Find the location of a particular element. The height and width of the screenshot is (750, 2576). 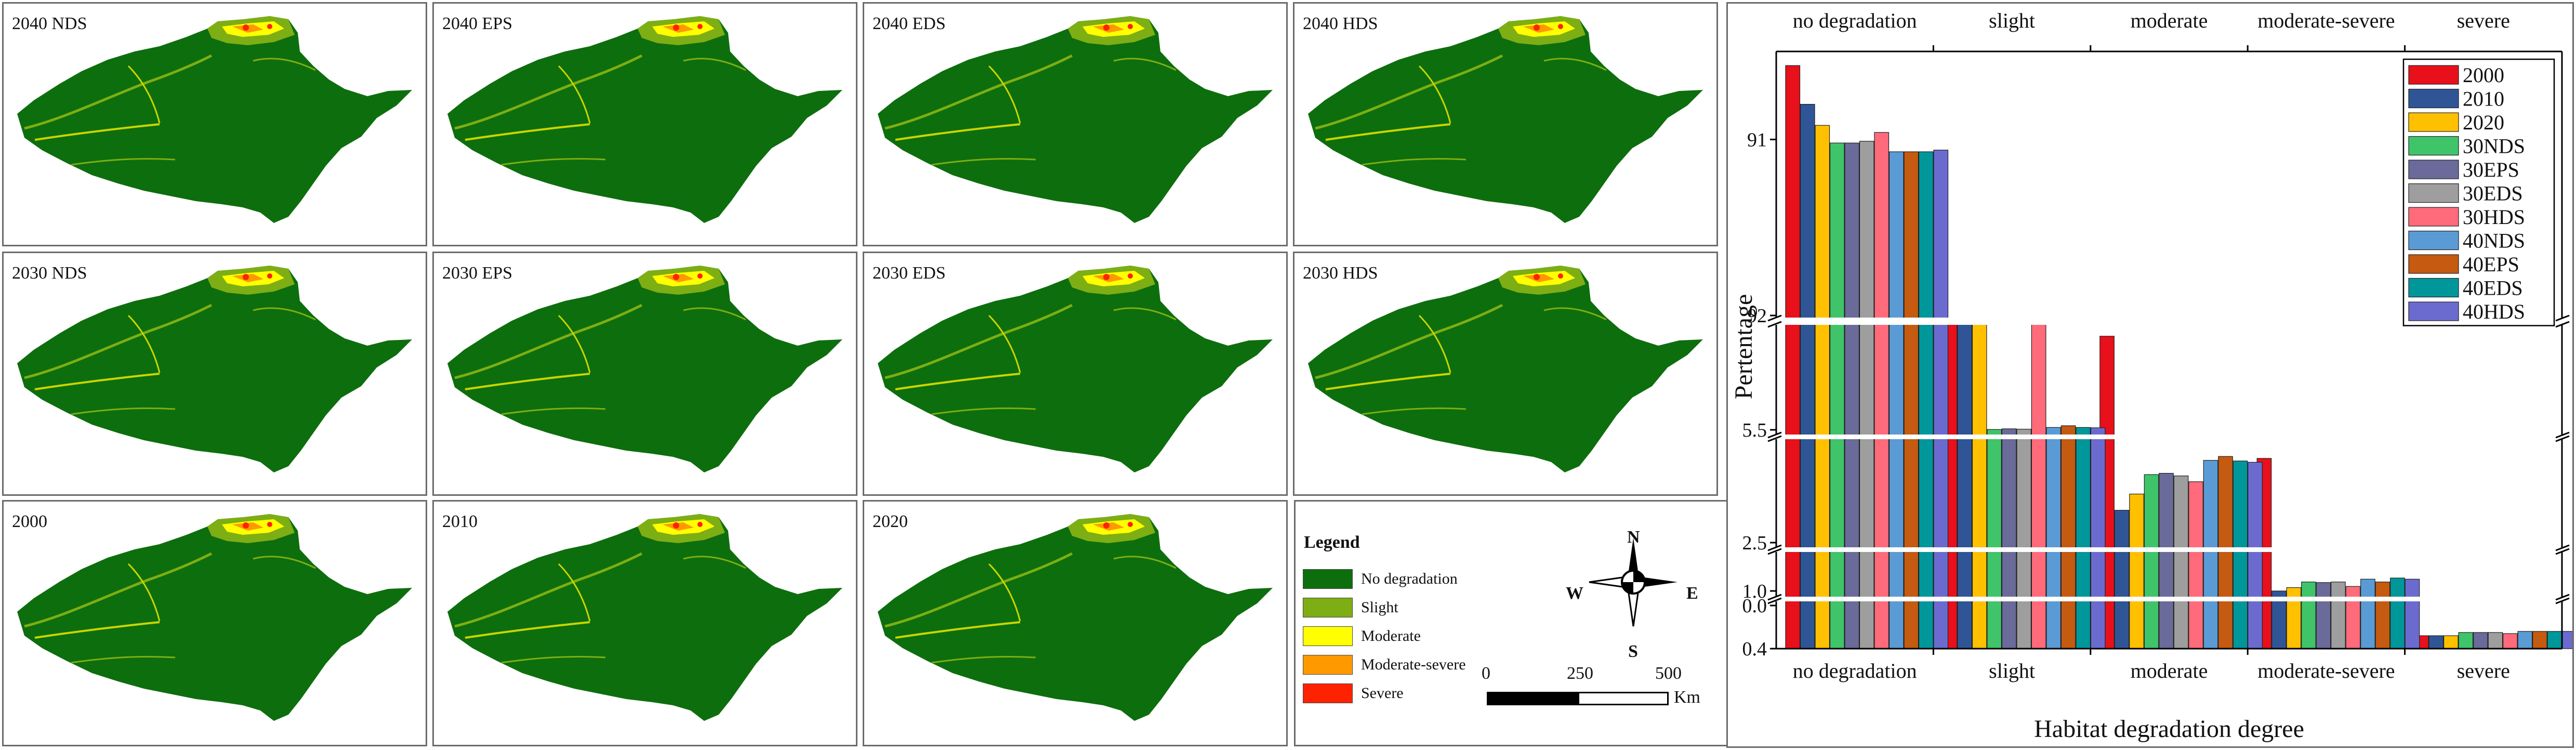

legend-item: No degradation is located at coordinates (1407, 579).